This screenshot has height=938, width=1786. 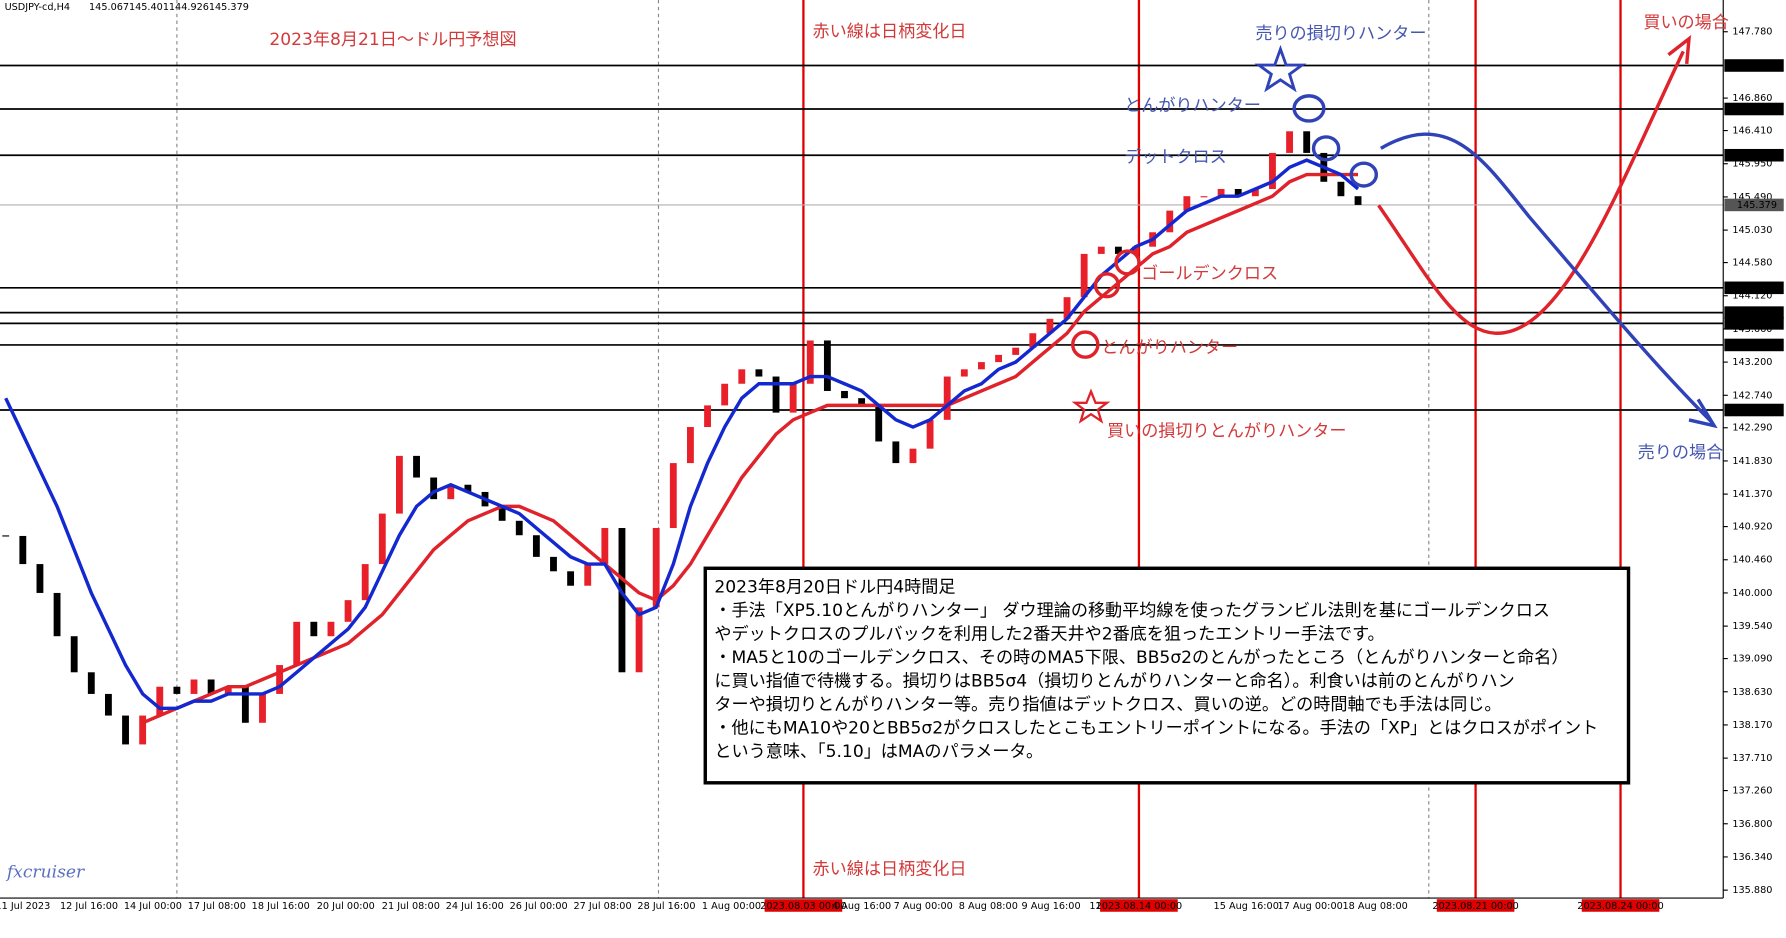 What do you see at coordinates (1752, 362) in the screenshot?
I see `y-tick-label: 143.200` at bounding box center [1752, 362].